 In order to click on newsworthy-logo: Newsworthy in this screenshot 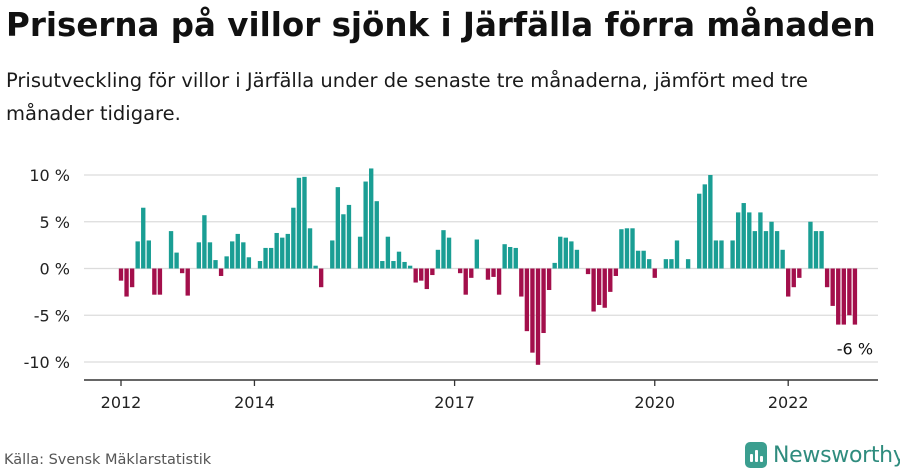, I will do `click(822, 455)`.